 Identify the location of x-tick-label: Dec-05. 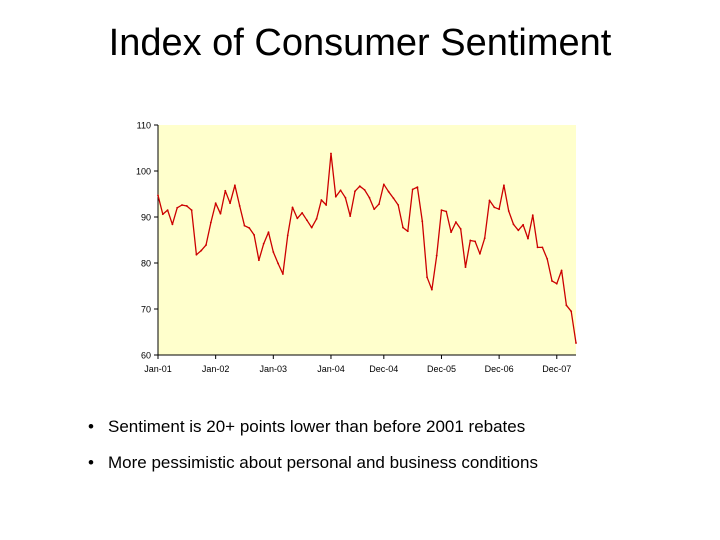
(441, 369).